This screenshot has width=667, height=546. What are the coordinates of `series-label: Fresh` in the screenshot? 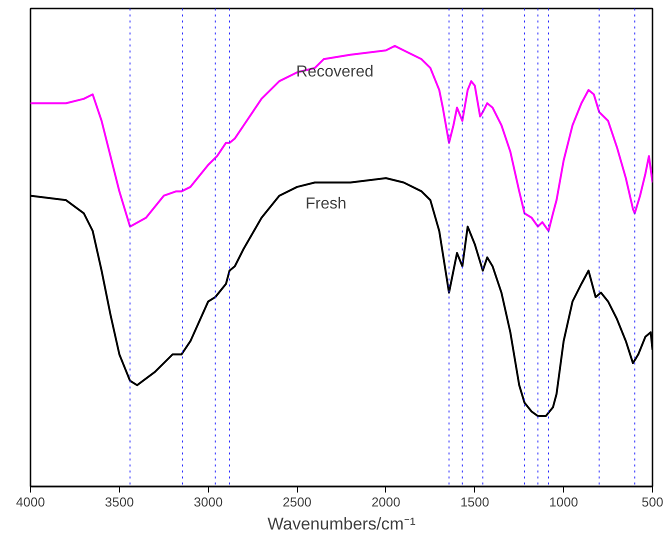 It's located at (325, 204).